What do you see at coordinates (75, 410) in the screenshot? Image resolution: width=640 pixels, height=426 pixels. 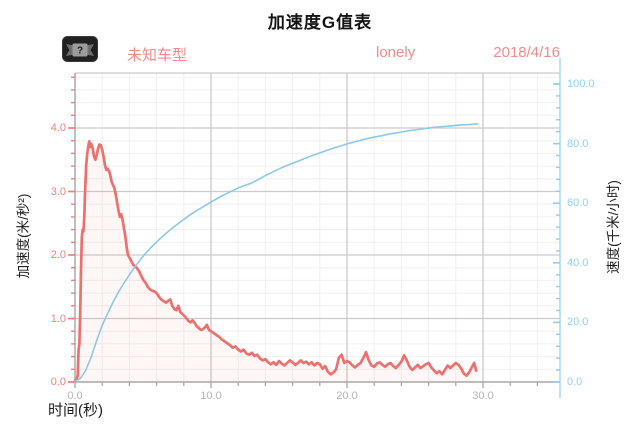 I see `x-axis-title: 时间(秒)` at bounding box center [75, 410].